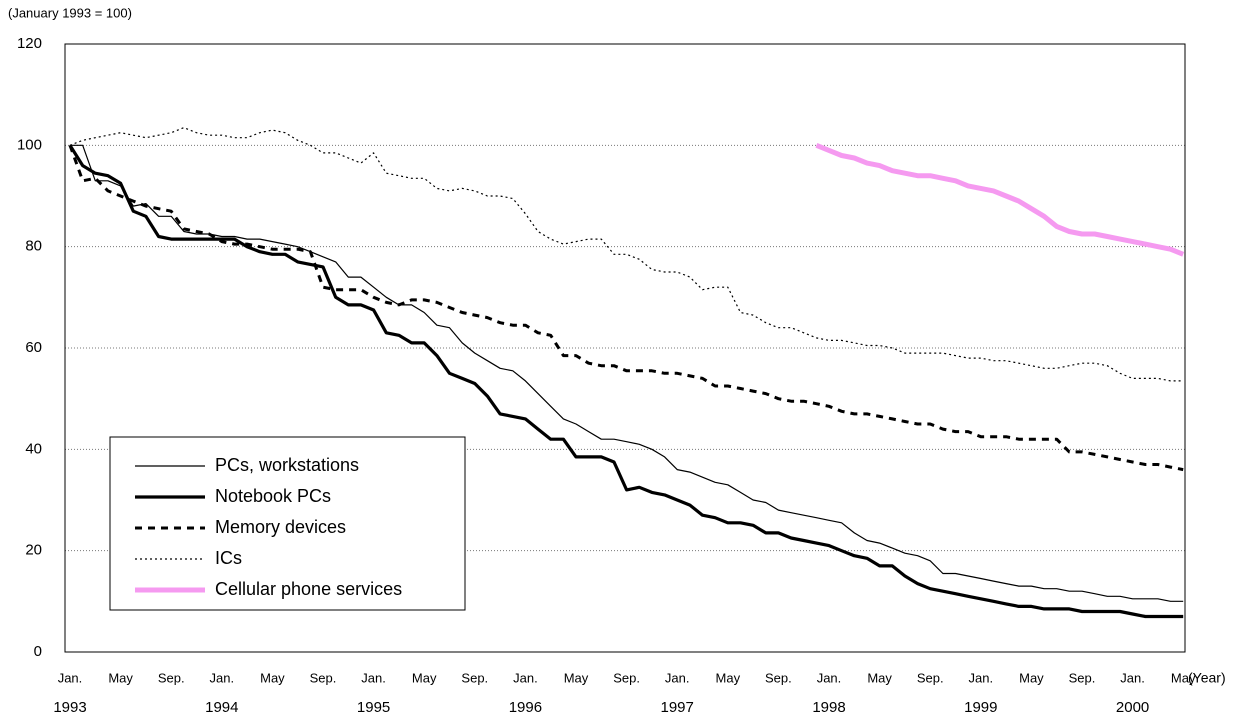 The height and width of the screenshot is (721, 1249). What do you see at coordinates (1000, 199) in the screenshot?
I see `series-line` at bounding box center [1000, 199].